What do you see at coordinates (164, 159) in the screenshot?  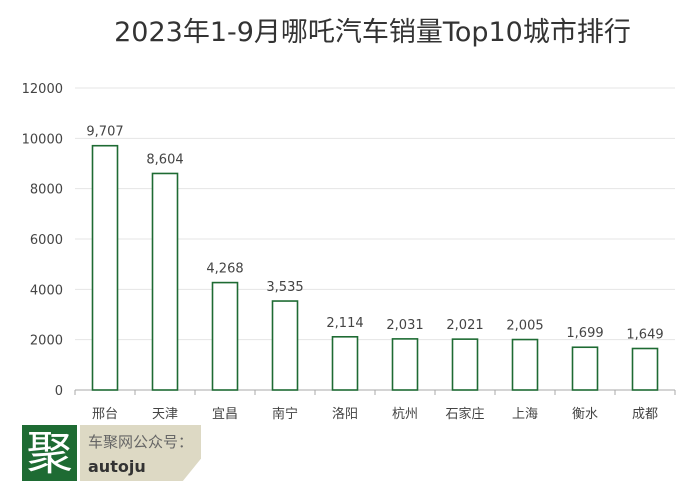 I see `data-label: 8,604` at bounding box center [164, 159].